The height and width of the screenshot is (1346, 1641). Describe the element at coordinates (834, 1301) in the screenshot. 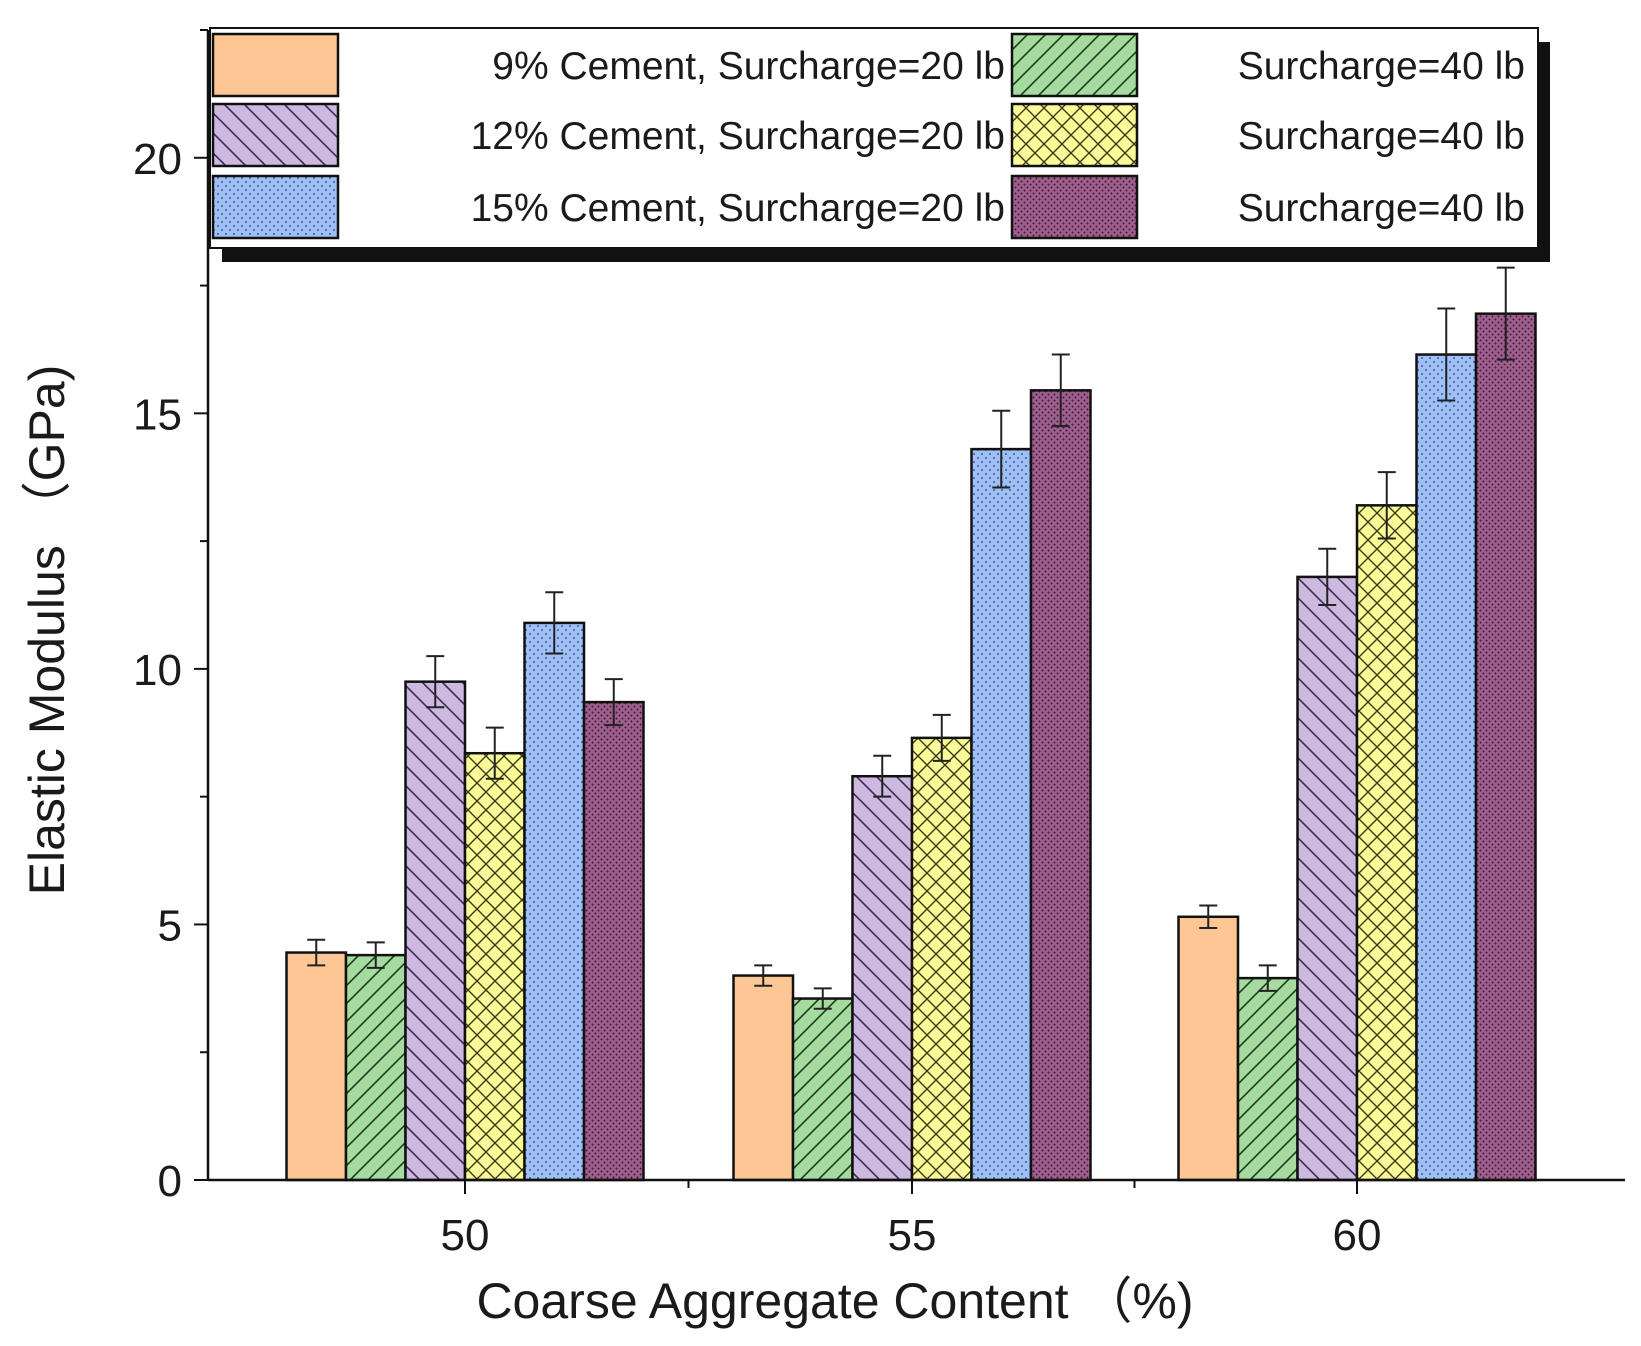

I see `x-axis-label: Coarse Aggregate Content （%)` at that location.